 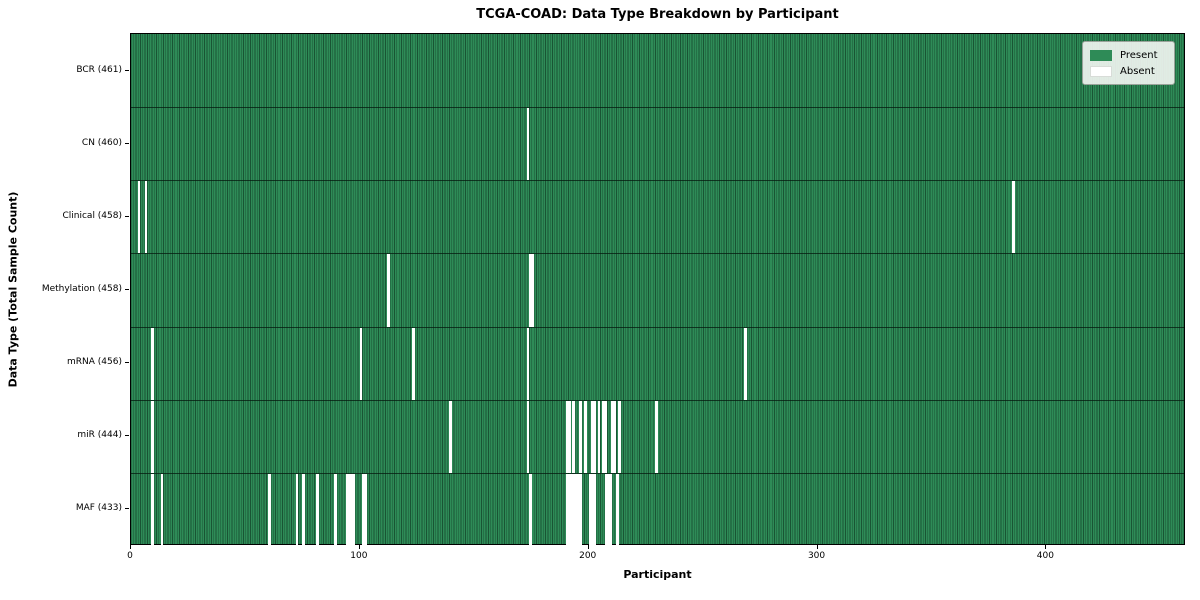 I want to click on x-tick-label: 400, so click(x=1045, y=556).